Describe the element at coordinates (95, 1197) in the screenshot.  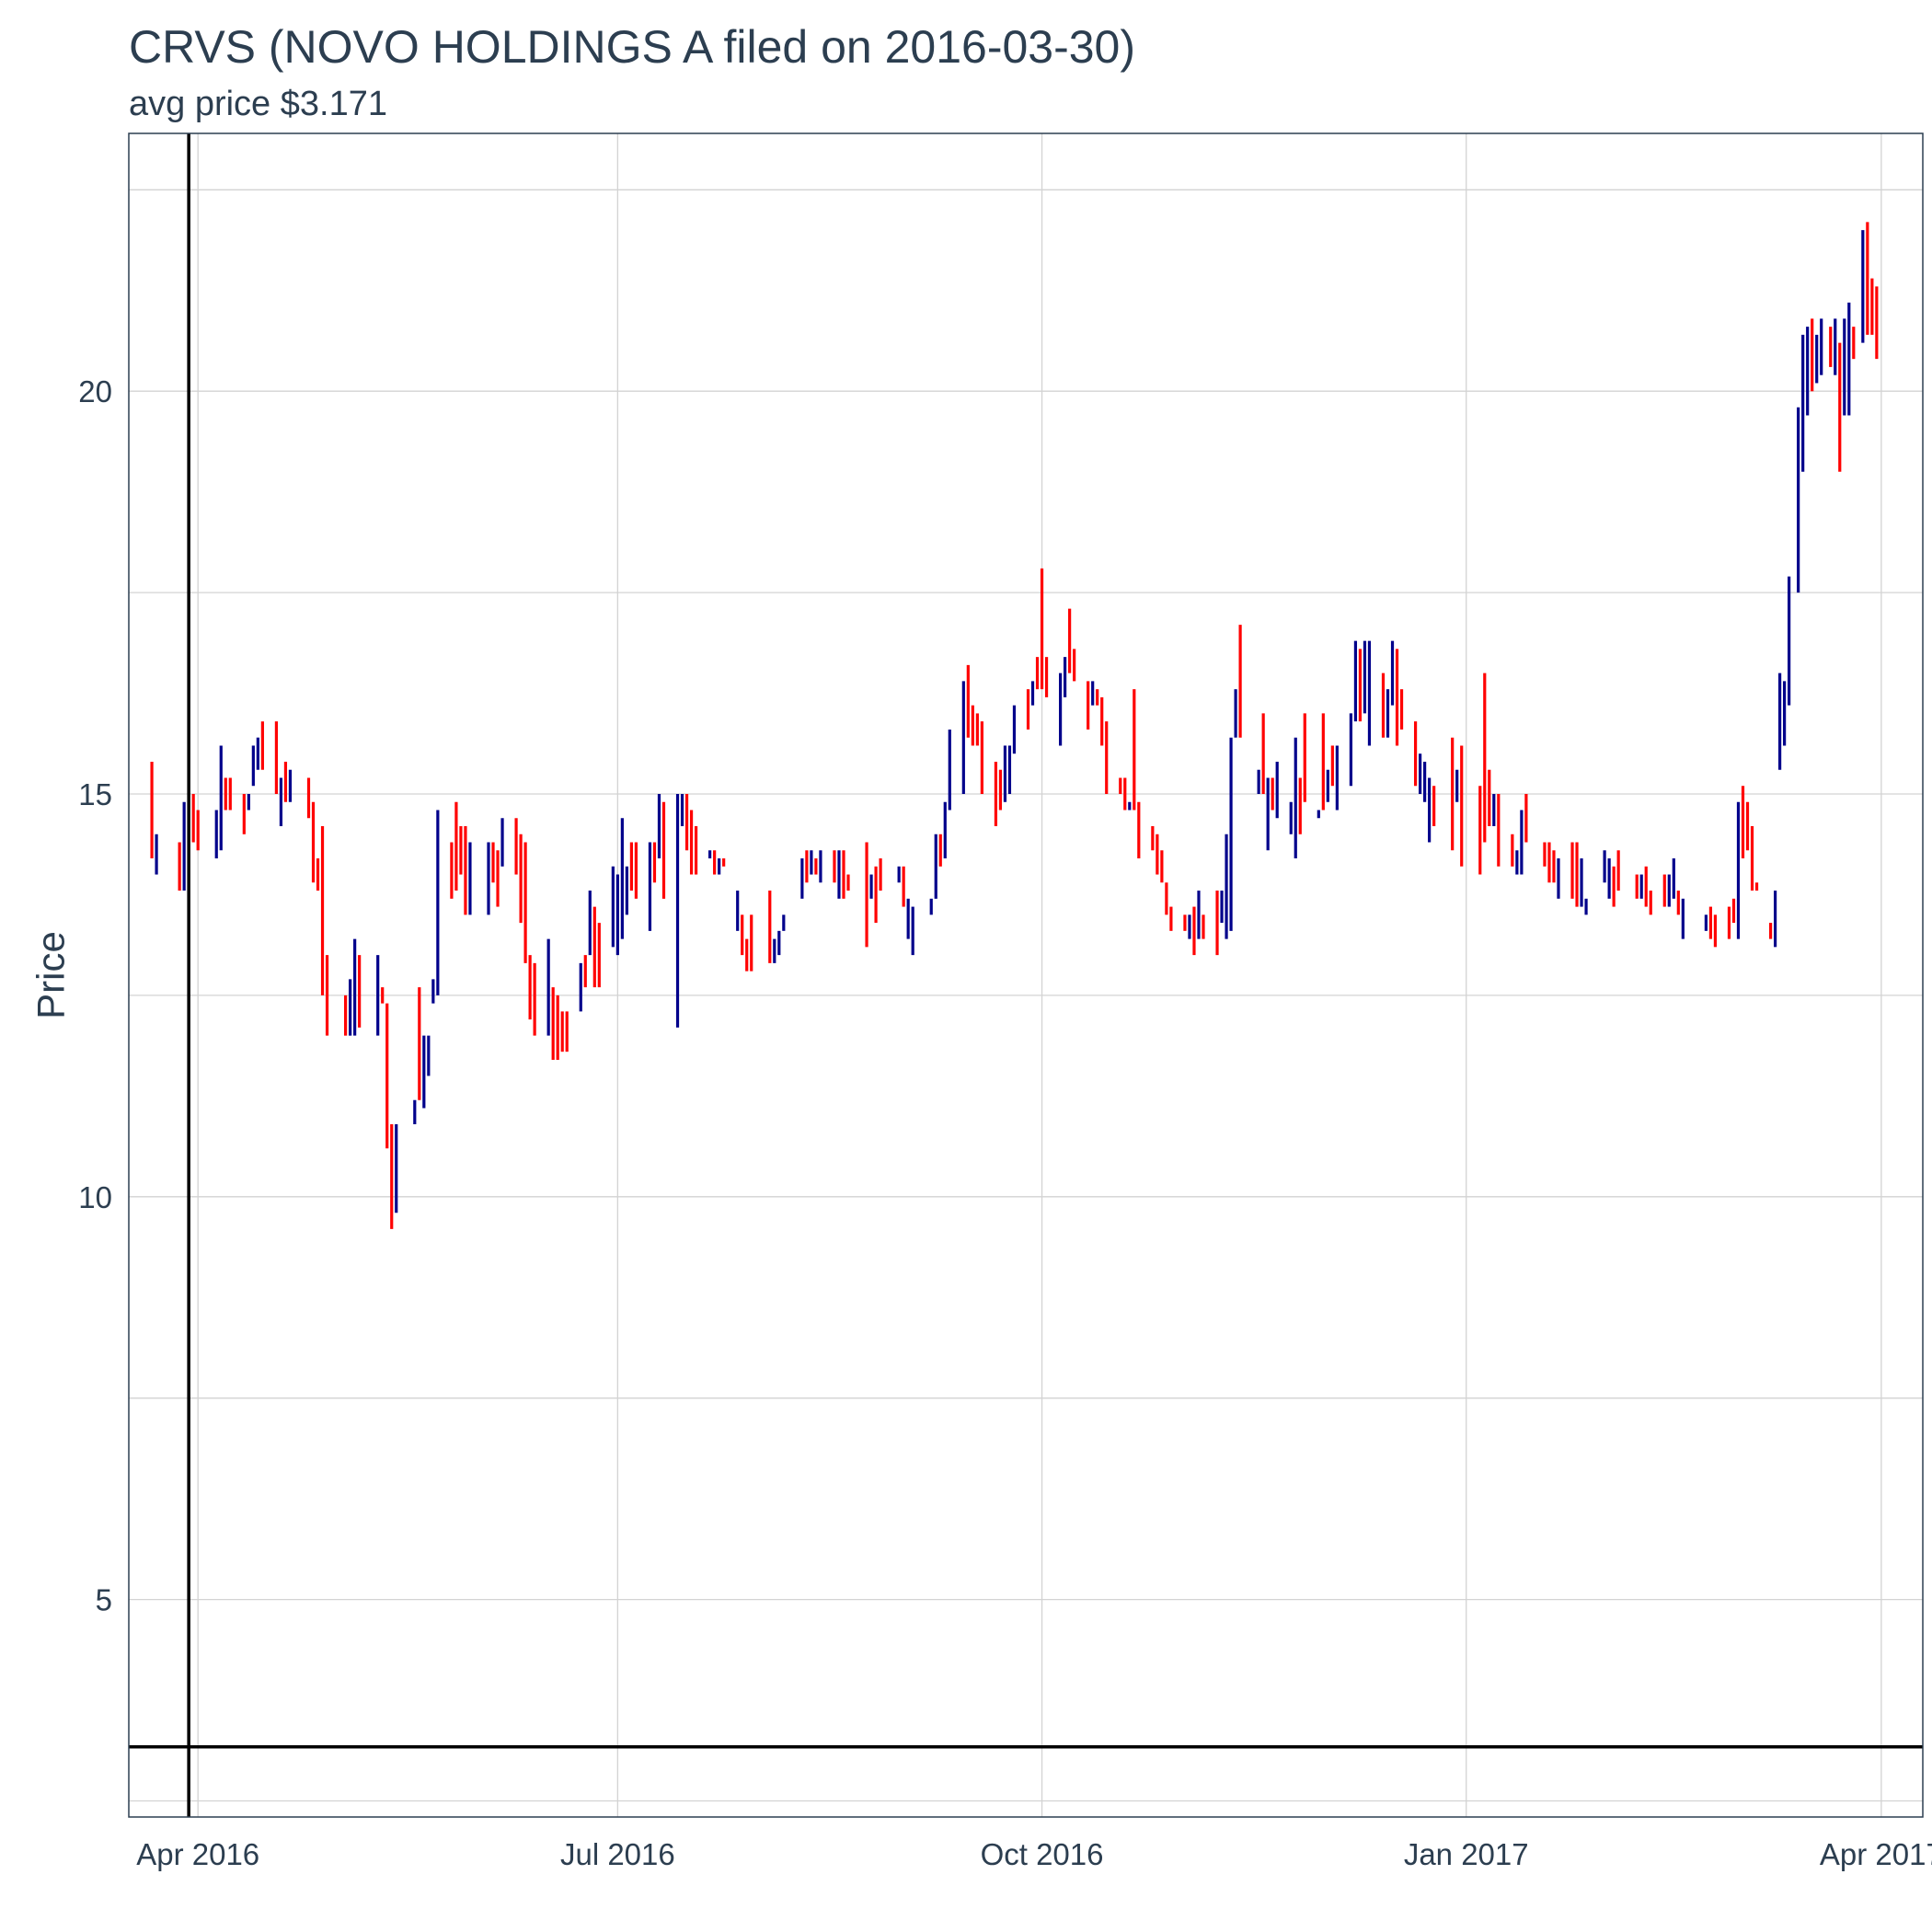
I see `y-tick-label: 10` at that location.